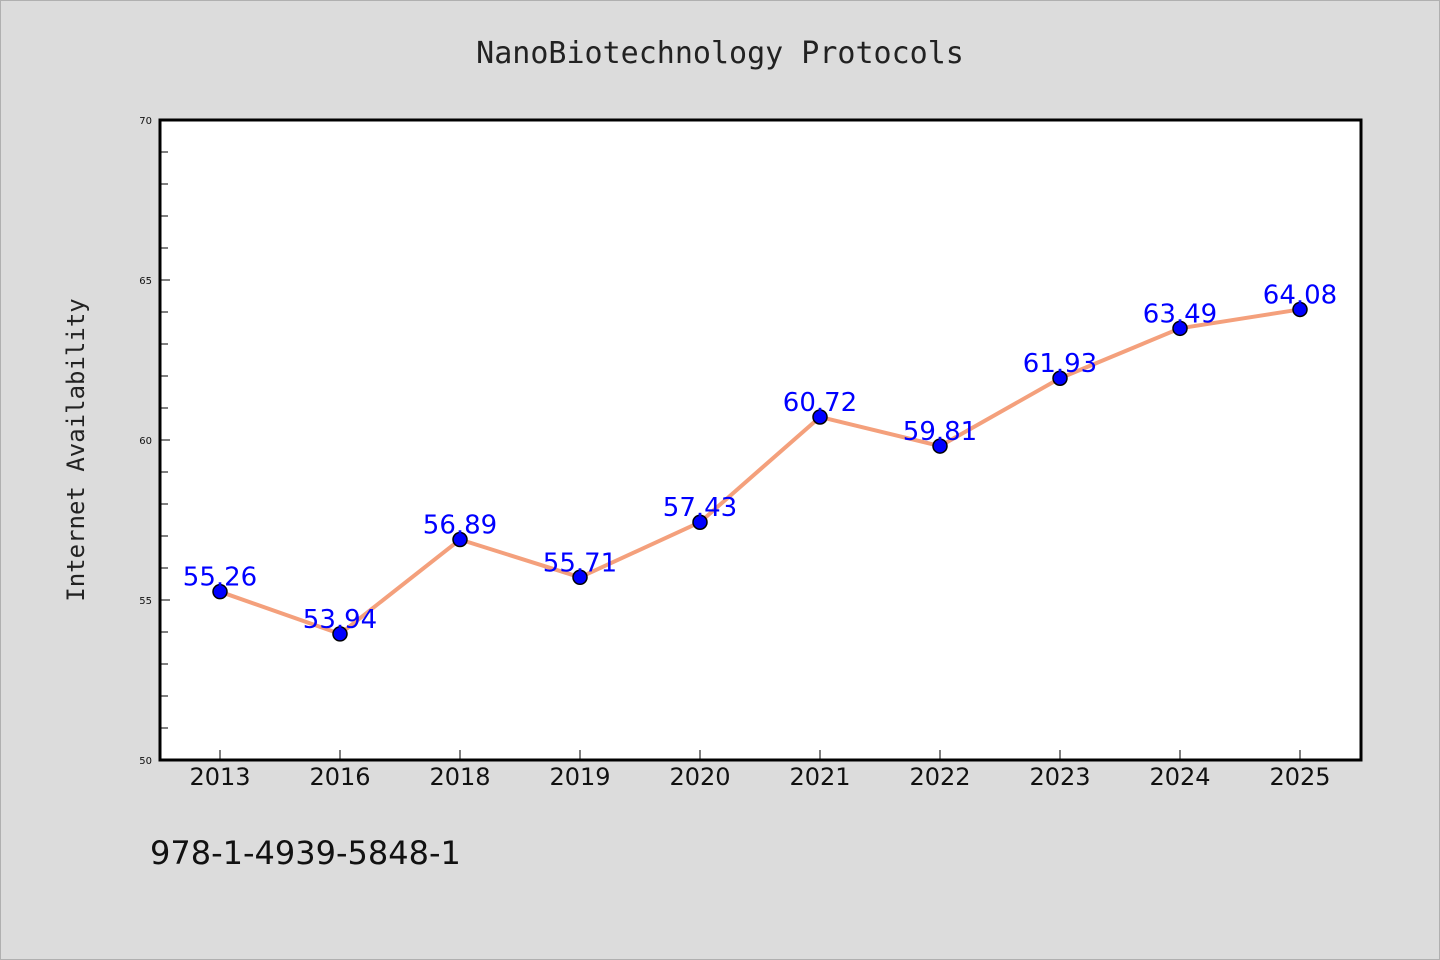 The height and width of the screenshot is (960, 1440). I want to click on x-tick-label: 2020, so click(699, 777).